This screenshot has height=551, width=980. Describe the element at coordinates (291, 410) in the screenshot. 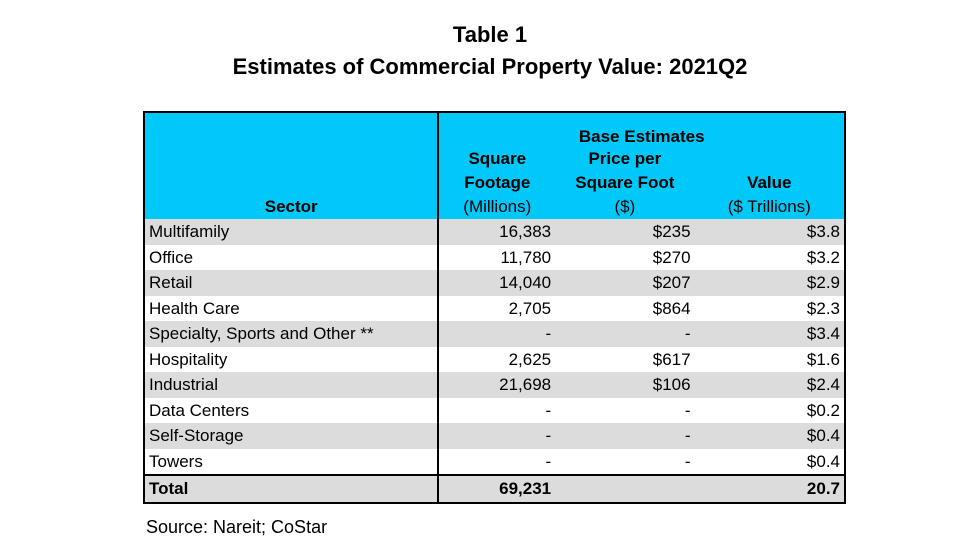

I see `sector-cell: Data Centers` at that location.